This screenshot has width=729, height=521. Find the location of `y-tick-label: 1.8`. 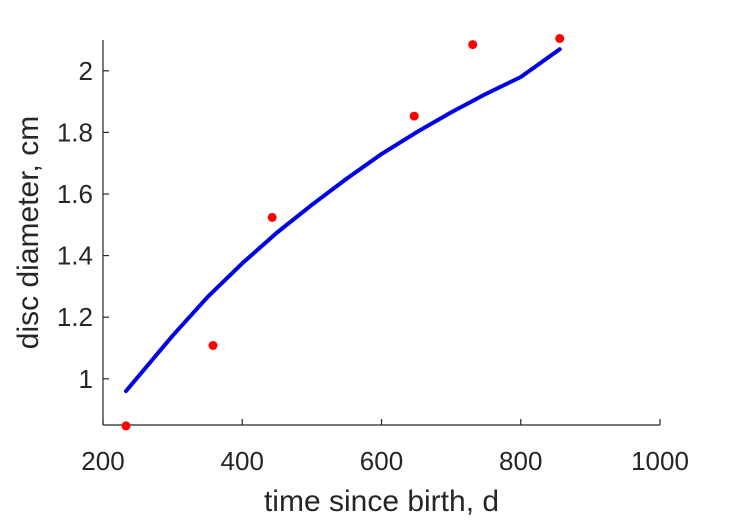

y-tick-label: 1.8 is located at coordinates (75, 132).